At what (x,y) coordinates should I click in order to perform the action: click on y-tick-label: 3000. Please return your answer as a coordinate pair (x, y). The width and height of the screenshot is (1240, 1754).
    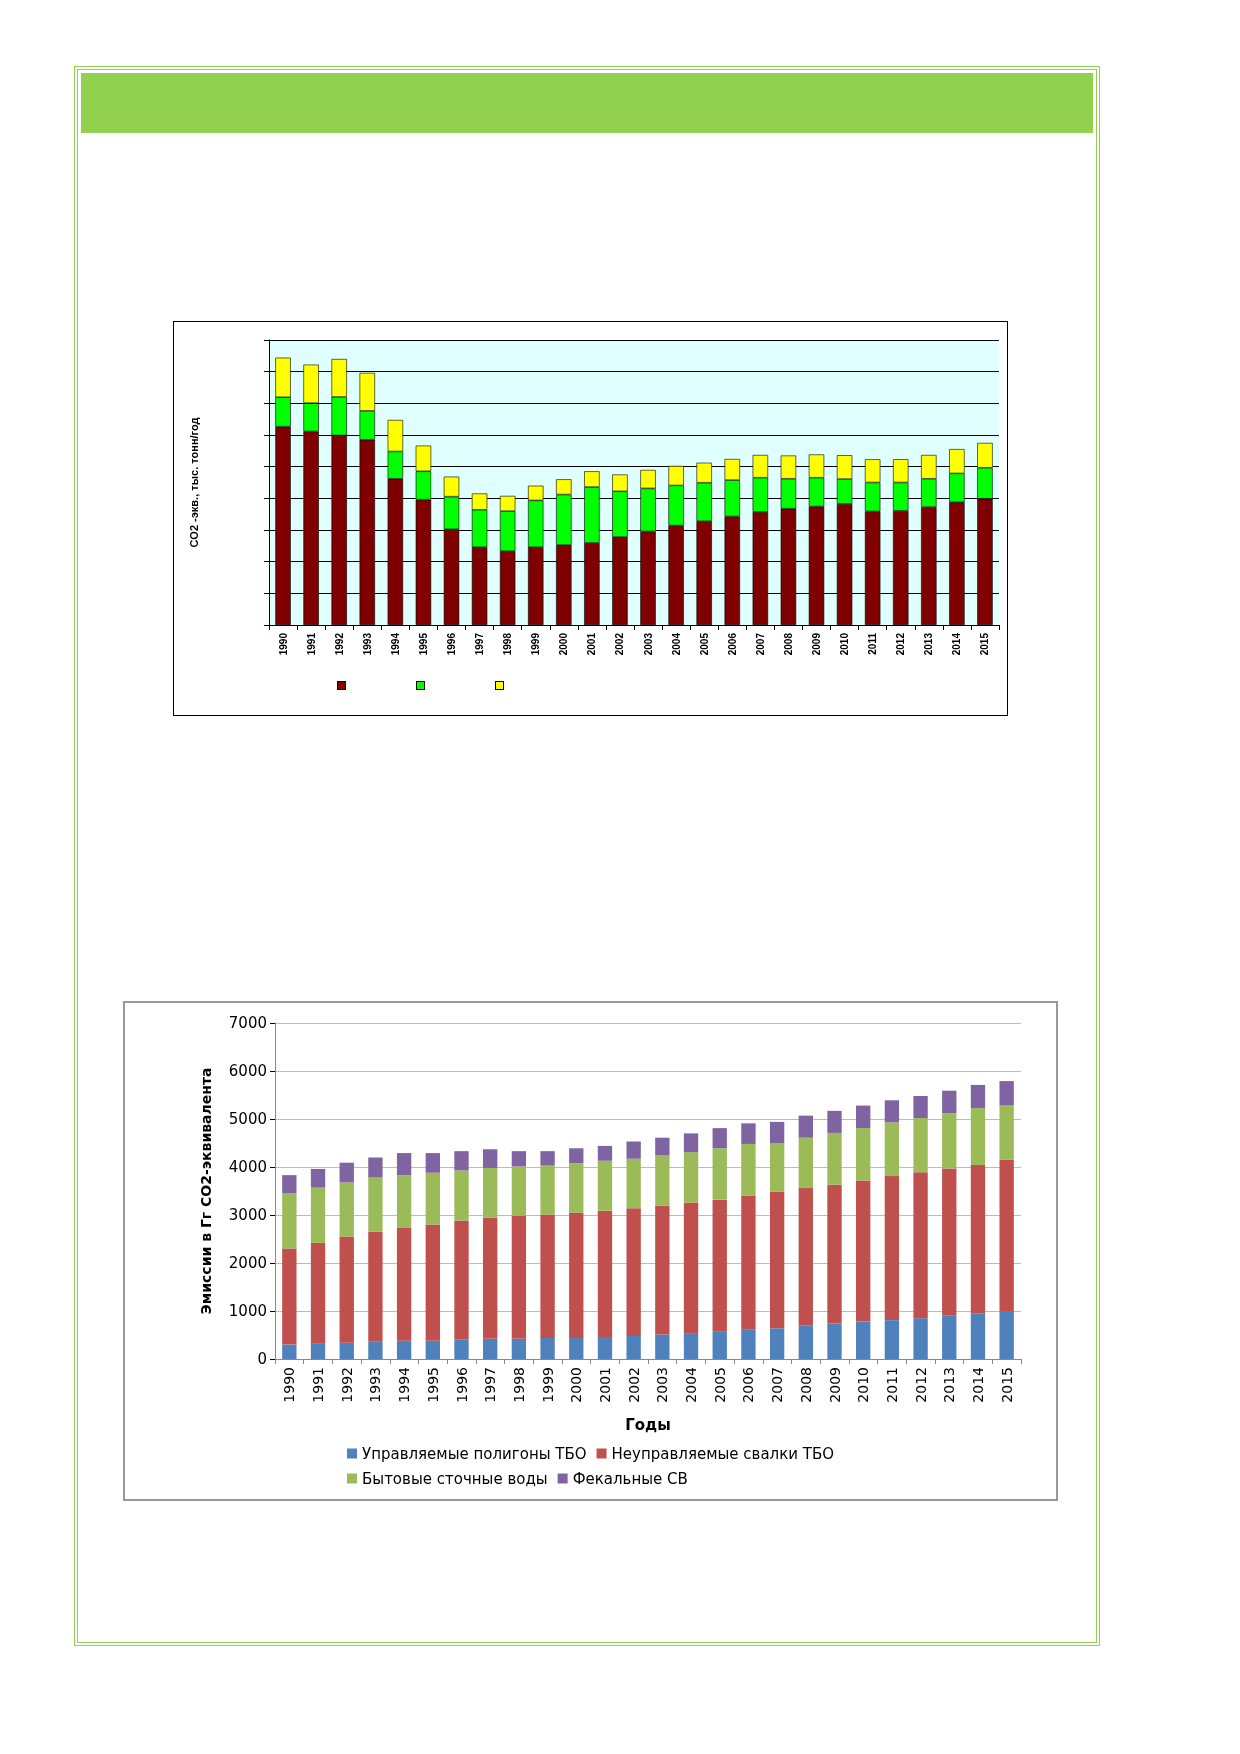
    Looking at the image, I should click on (247, 1215).